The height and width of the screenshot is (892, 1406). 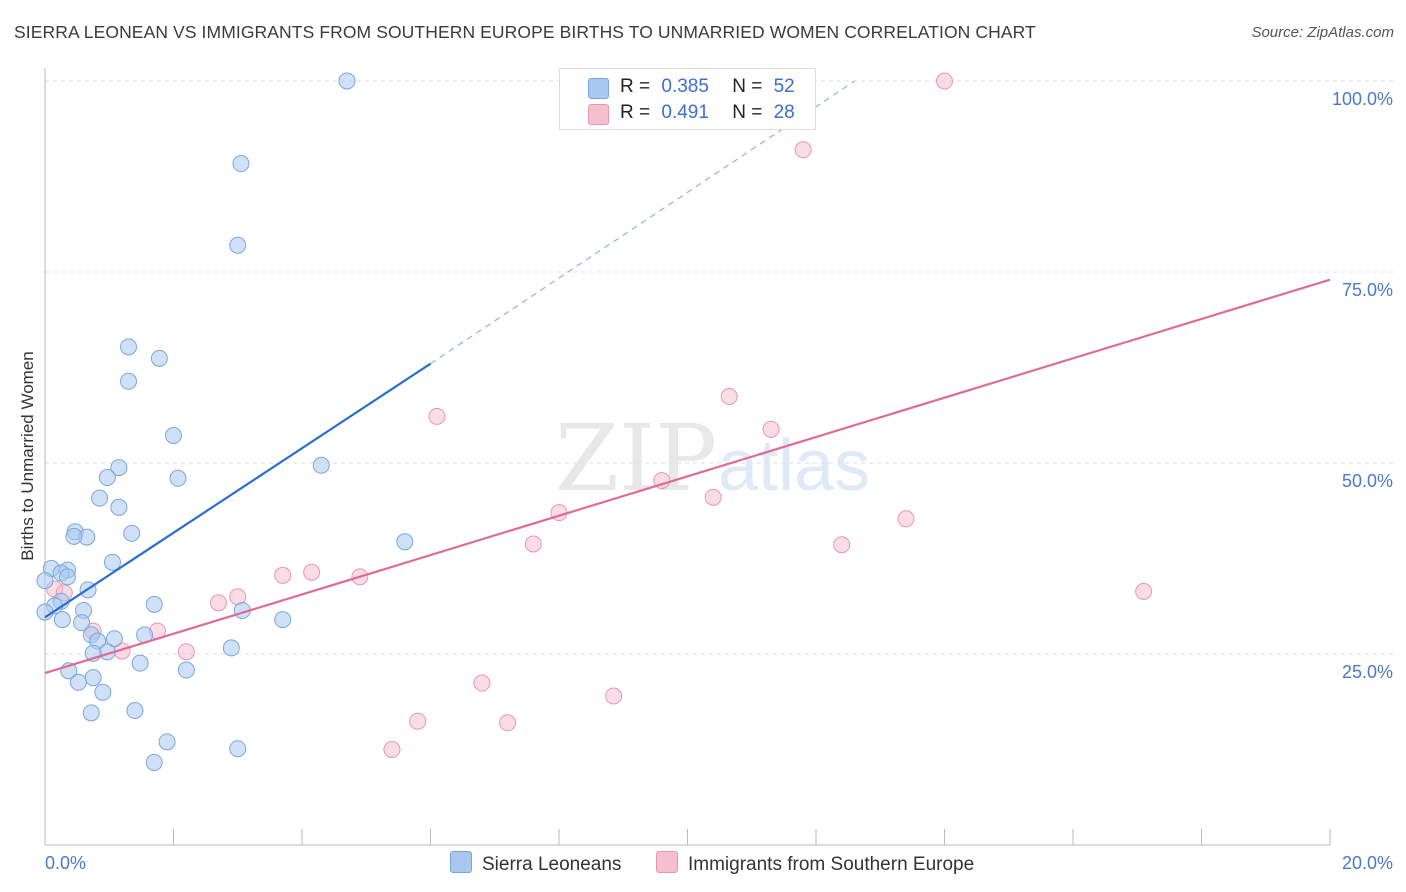 I want to click on legend-n-label-blue: N =, so click(x=747, y=86).